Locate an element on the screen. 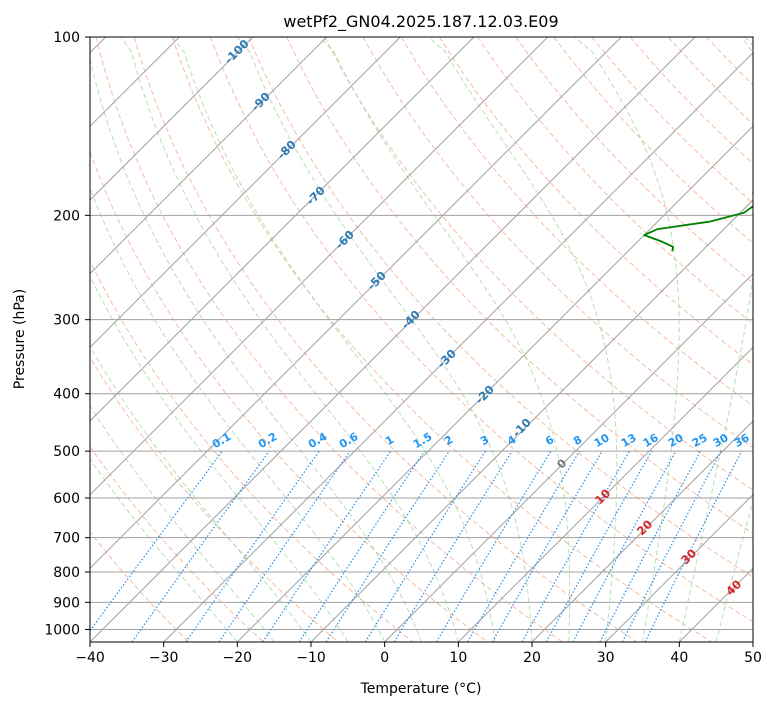 The height and width of the screenshot is (708, 775). x-tick-label: 10 is located at coordinates (458, 658).